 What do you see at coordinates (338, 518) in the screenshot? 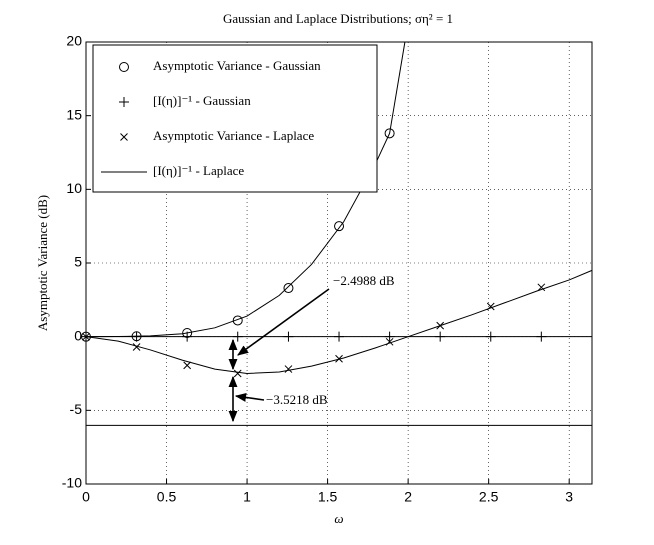
I see `x-axis-label: ω` at bounding box center [338, 518].